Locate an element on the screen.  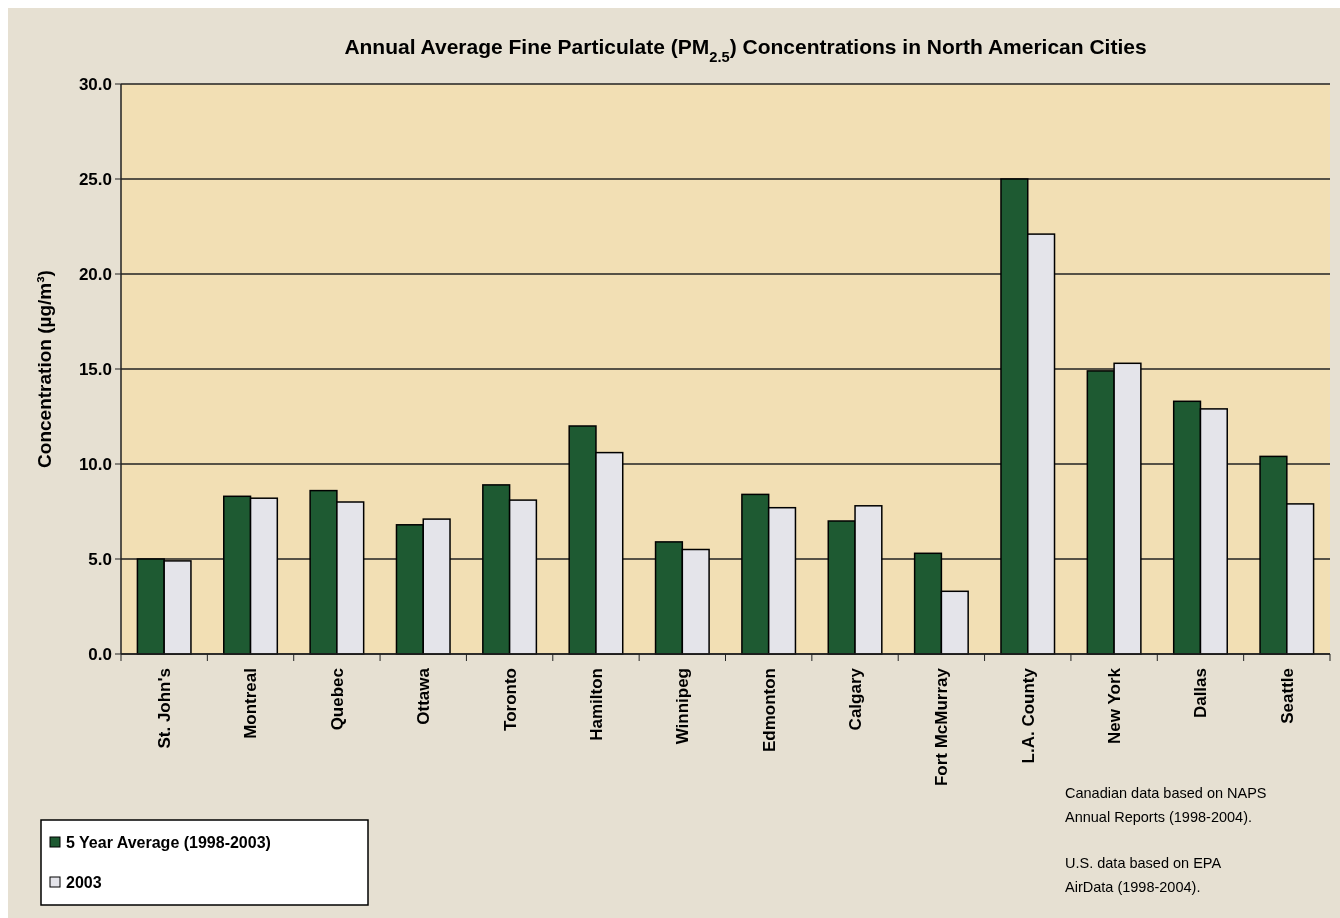
x-tick-label: Hamilton is located at coordinates (596, 704).